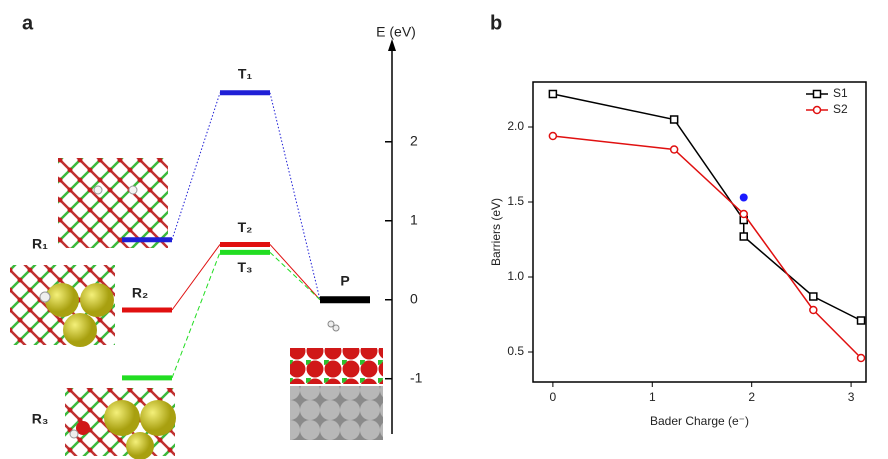  What do you see at coordinates (245, 227) in the screenshot?
I see `level-label: T₂` at bounding box center [245, 227].